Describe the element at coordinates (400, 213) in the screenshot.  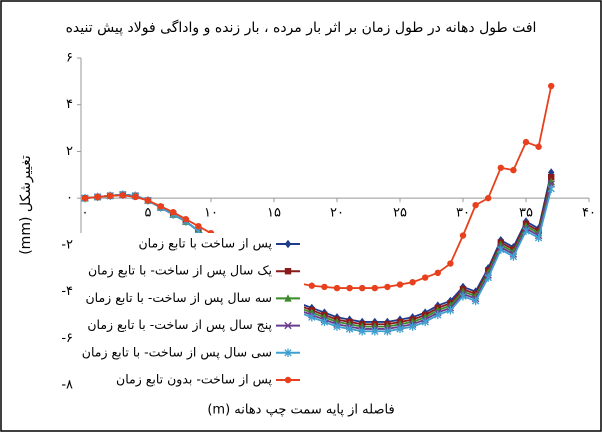
I see `x-tick-label: ۲۵` at that location.